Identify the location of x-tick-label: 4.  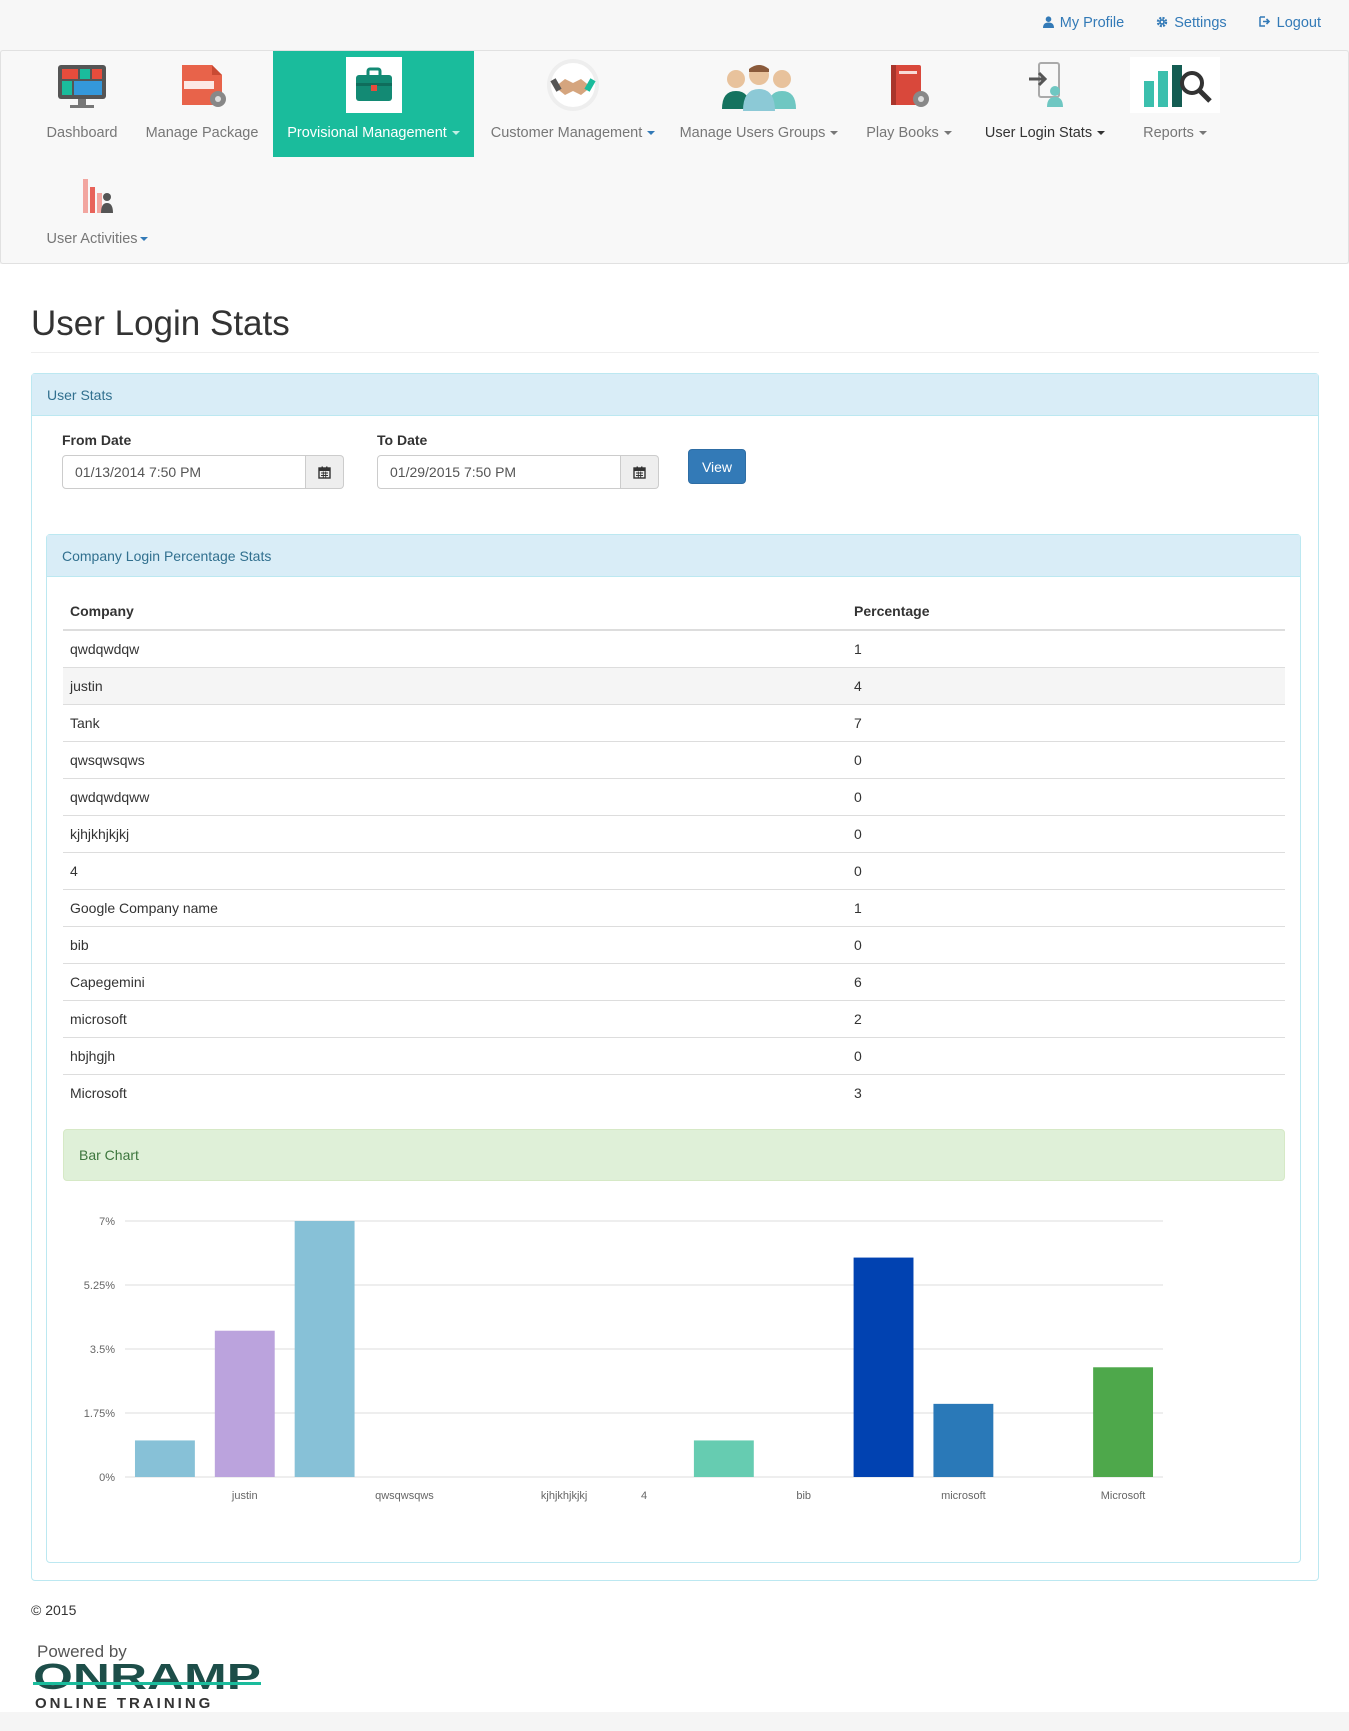
(644, 1496).